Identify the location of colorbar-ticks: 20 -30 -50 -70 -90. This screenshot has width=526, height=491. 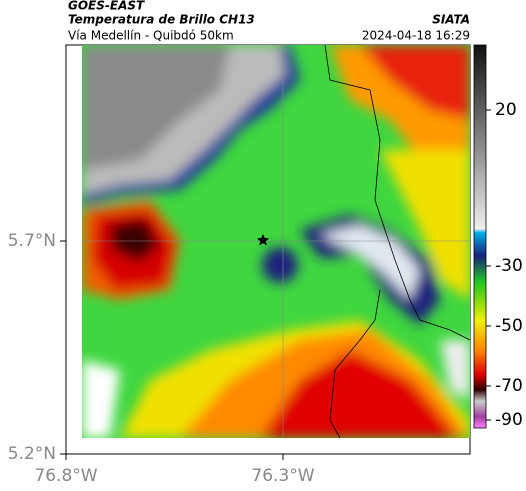
(504, 265).